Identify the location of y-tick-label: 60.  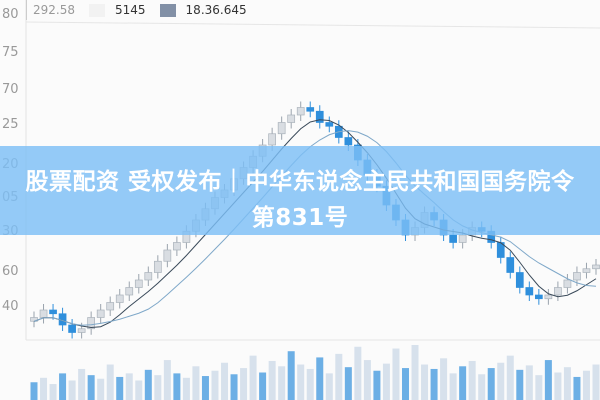
(10, 271).